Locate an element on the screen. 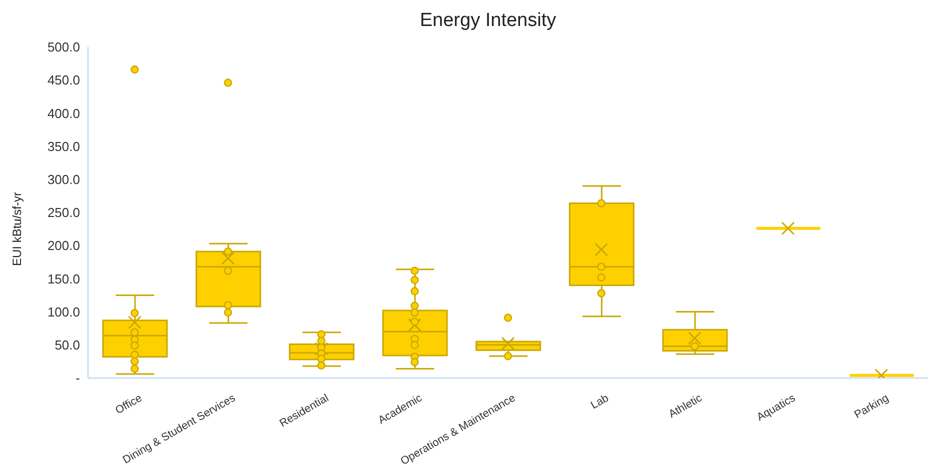 This screenshot has height=466, width=951. y-tick-label: 500.0 is located at coordinates (63, 47).